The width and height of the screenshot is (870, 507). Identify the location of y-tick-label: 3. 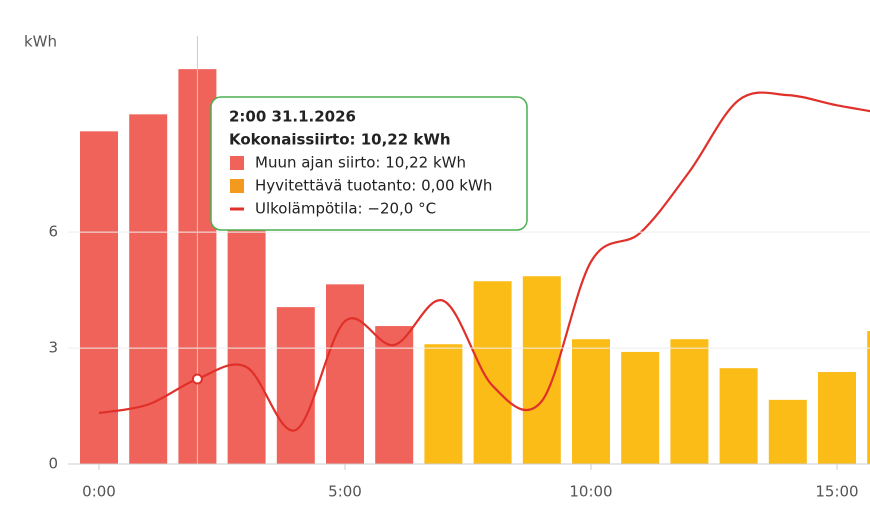
(53, 348).